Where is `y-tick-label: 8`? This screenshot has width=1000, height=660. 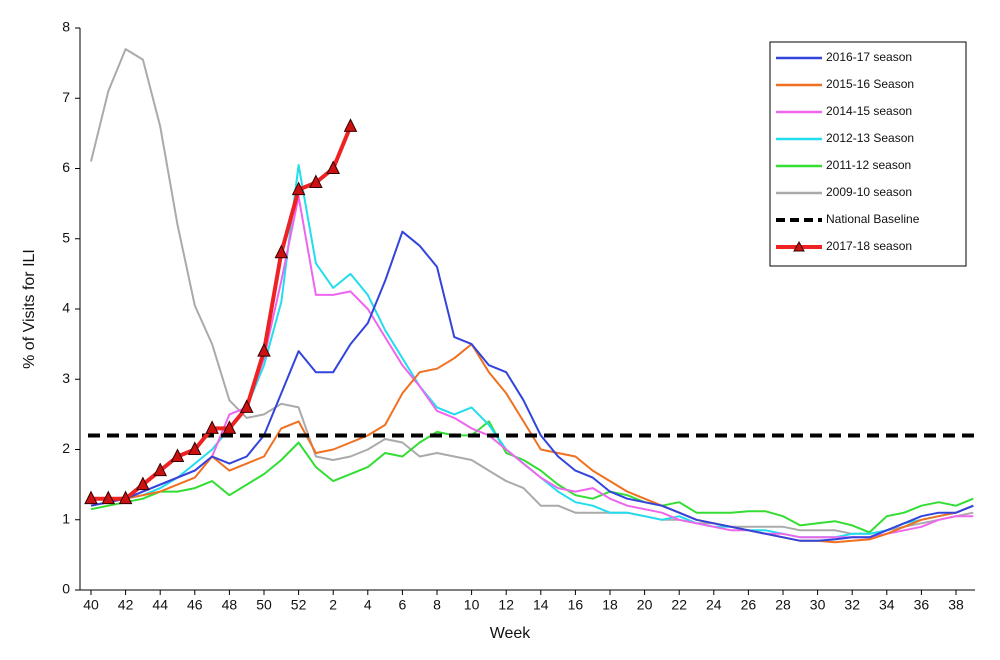
y-tick-label: 8 is located at coordinates (66, 27).